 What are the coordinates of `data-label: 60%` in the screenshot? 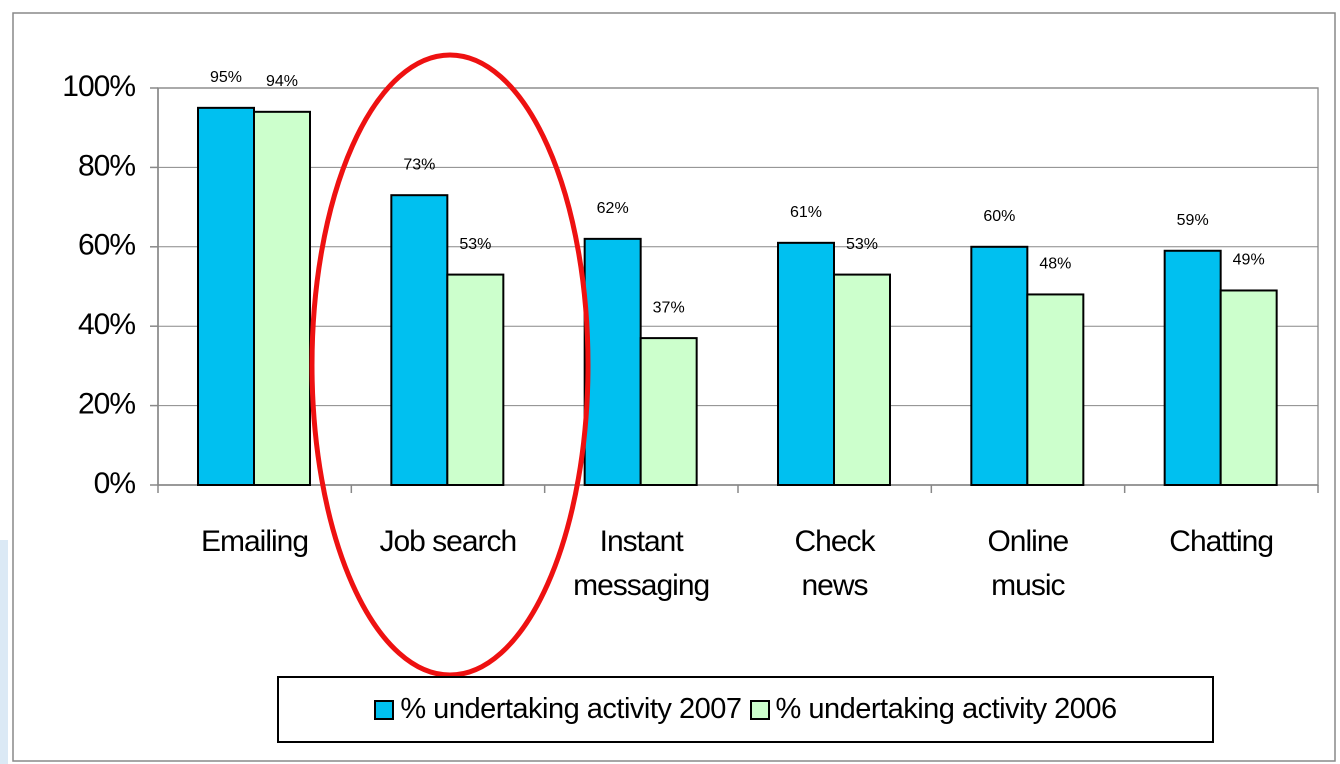 It's located at (999, 216).